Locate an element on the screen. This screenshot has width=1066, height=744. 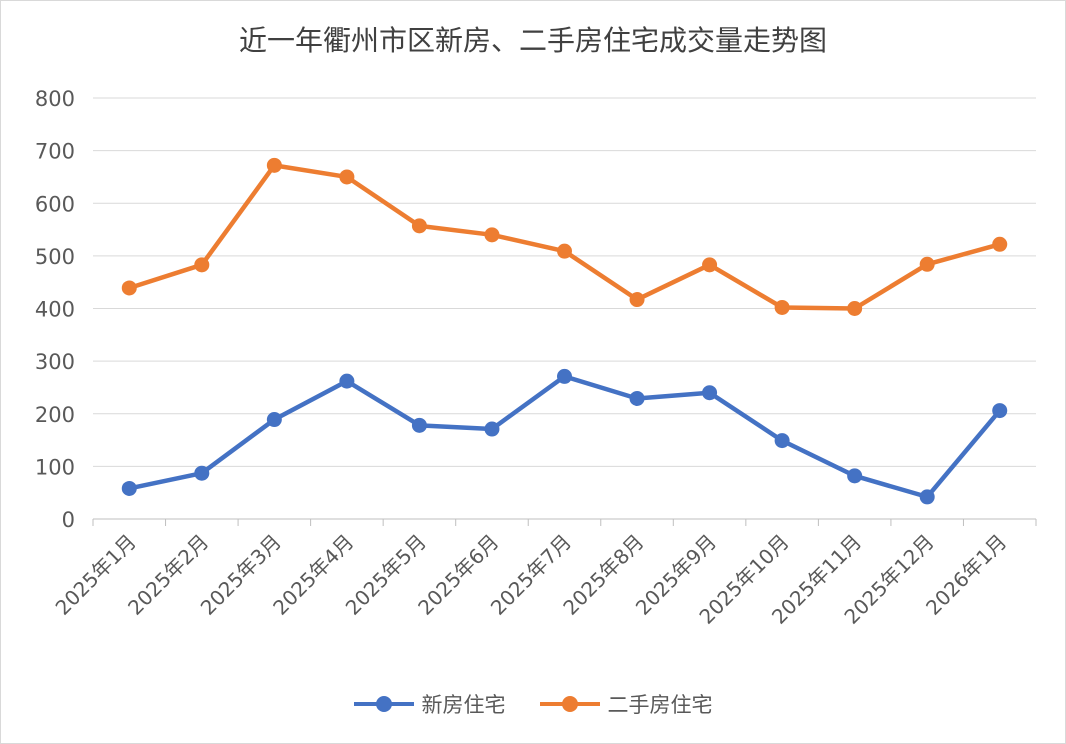
y-tick-label: 300 is located at coordinates (55, 362).